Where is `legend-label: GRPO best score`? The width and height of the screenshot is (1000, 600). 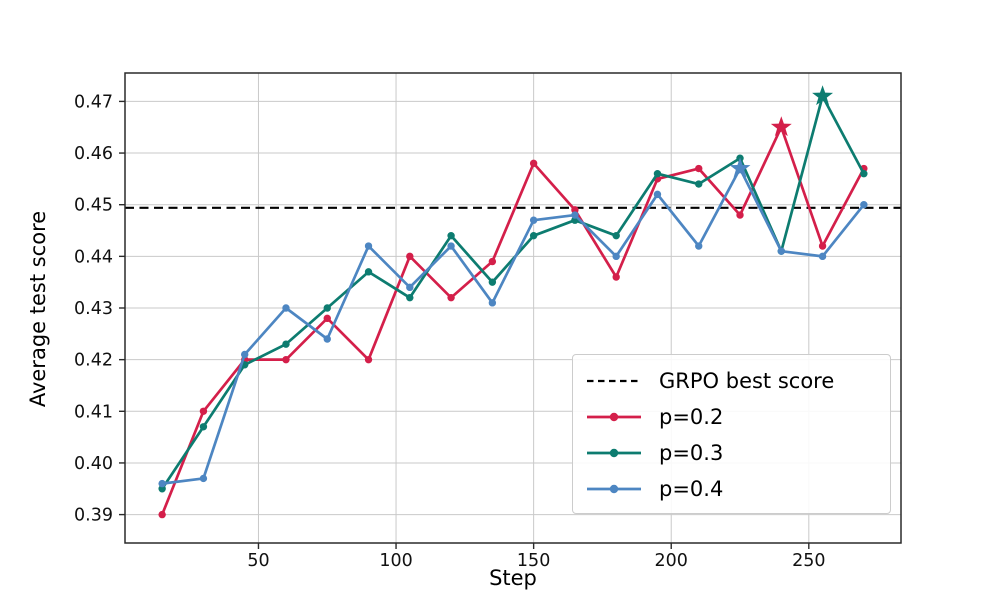
legend-label: GRPO best score is located at coordinates (747, 381).